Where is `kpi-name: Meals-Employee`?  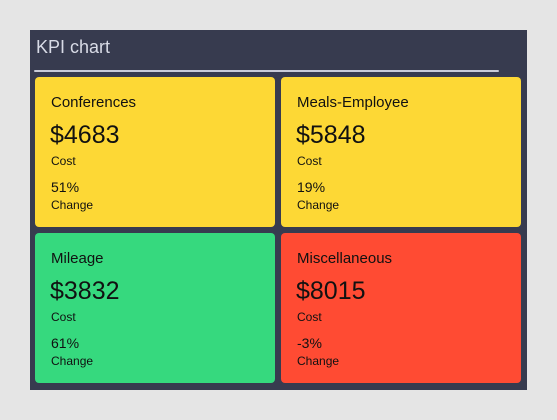 kpi-name: Meals-Employee is located at coordinates (353, 102).